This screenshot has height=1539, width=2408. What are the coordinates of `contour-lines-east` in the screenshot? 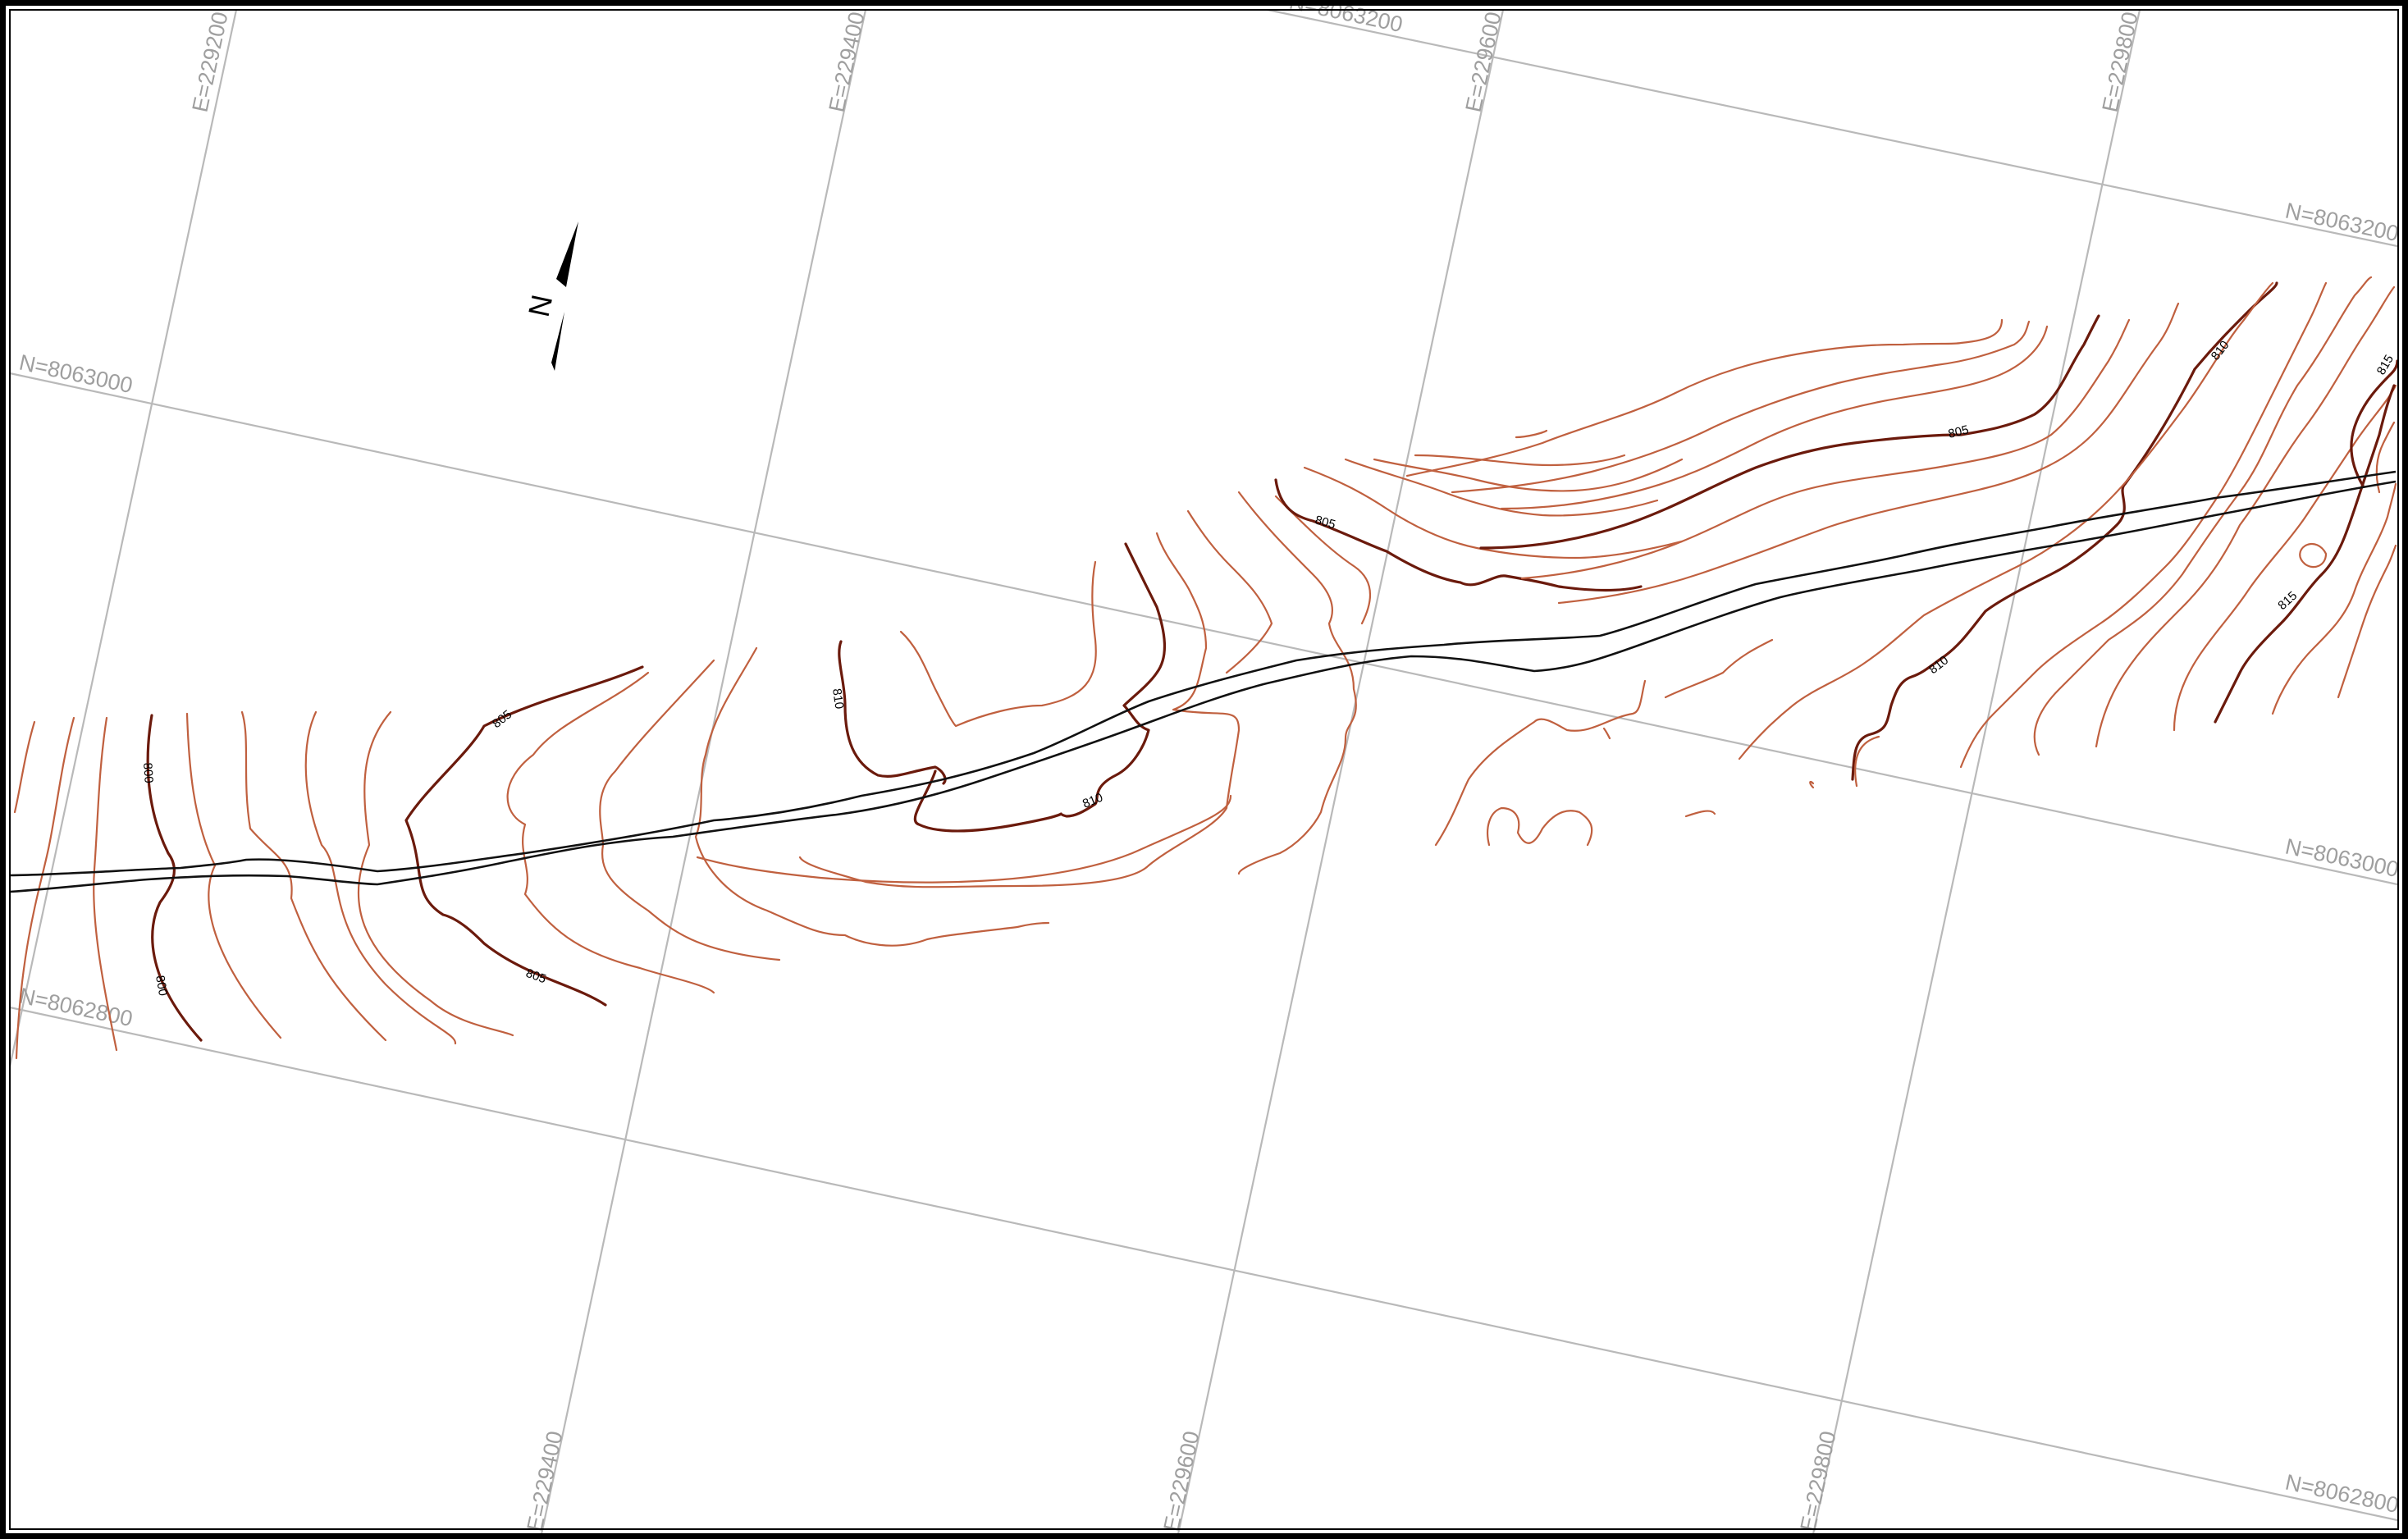 It's located at (1902, 547).